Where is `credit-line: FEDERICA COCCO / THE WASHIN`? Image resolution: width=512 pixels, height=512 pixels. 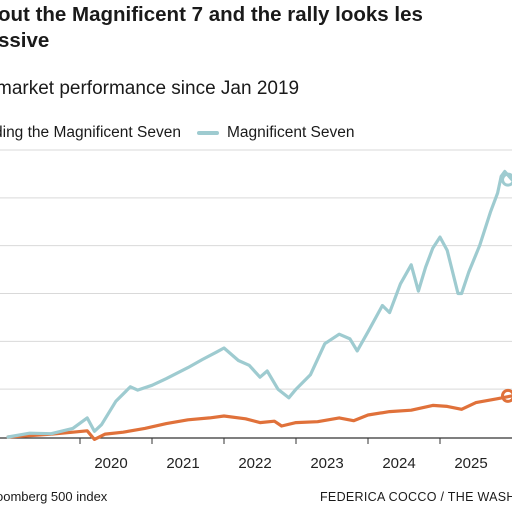
credit-line: FEDERICA COCCO / THE WASHIN is located at coordinates (416, 497).